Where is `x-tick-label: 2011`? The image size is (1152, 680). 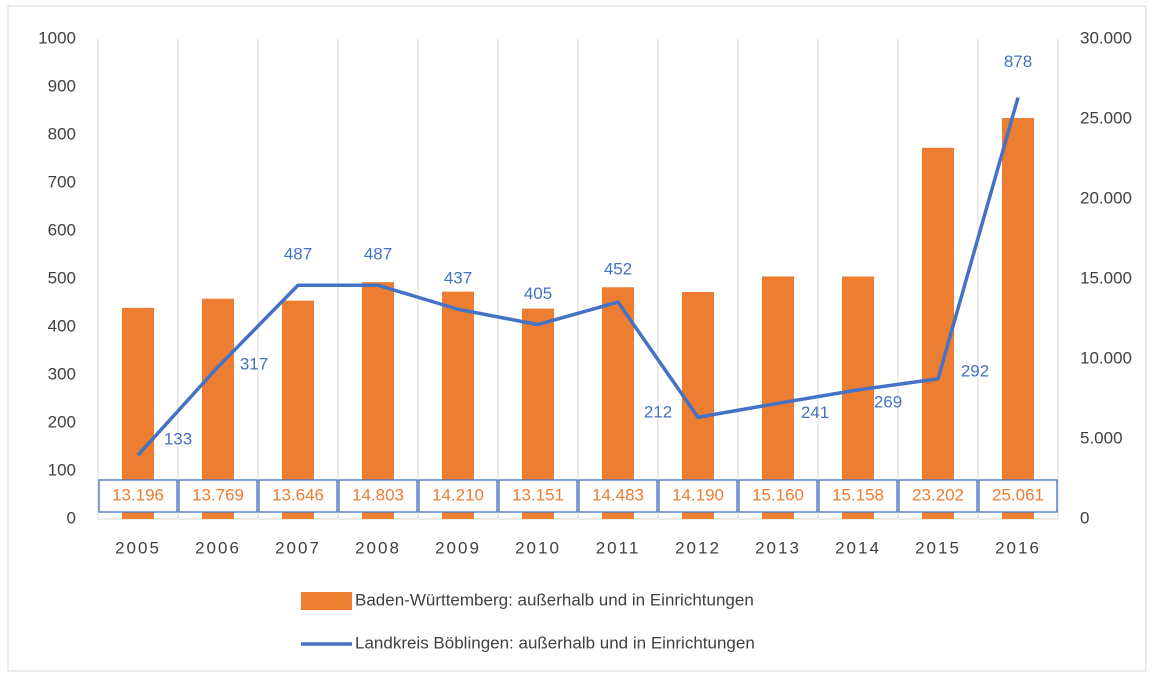 x-tick-label: 2011 is located at coordinates (618, 547).